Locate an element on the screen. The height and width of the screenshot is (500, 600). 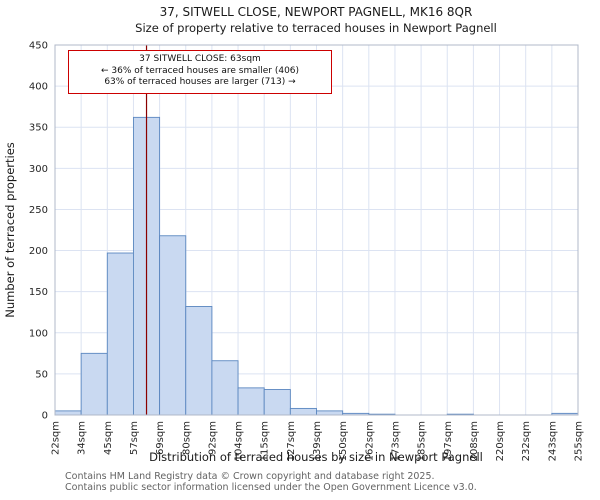
x-tick-label: 243sqm is located at coordinates (552, 441).